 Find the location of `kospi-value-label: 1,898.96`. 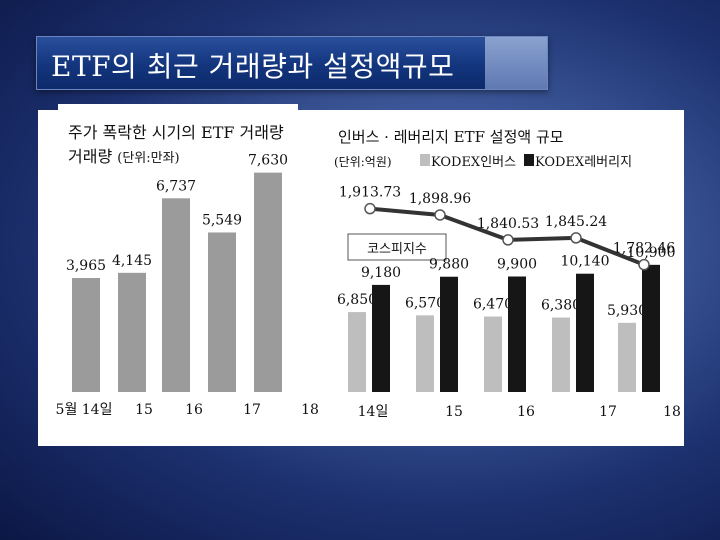

kospi-value-label: 1,898.96 is located at coordinates (440, 199).